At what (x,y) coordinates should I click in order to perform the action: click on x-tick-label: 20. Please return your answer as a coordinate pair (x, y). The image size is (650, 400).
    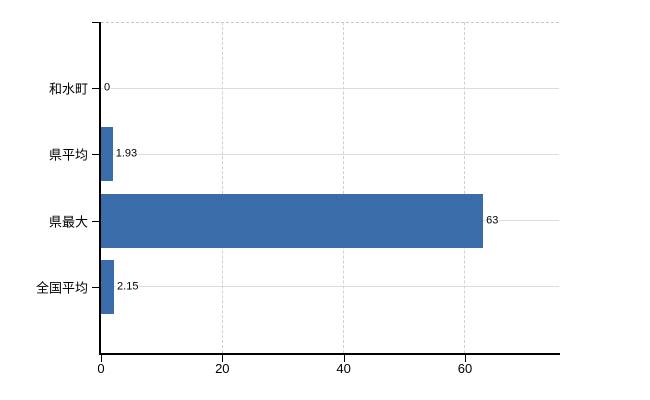
    Looking at the image, I should click on (222, 368).